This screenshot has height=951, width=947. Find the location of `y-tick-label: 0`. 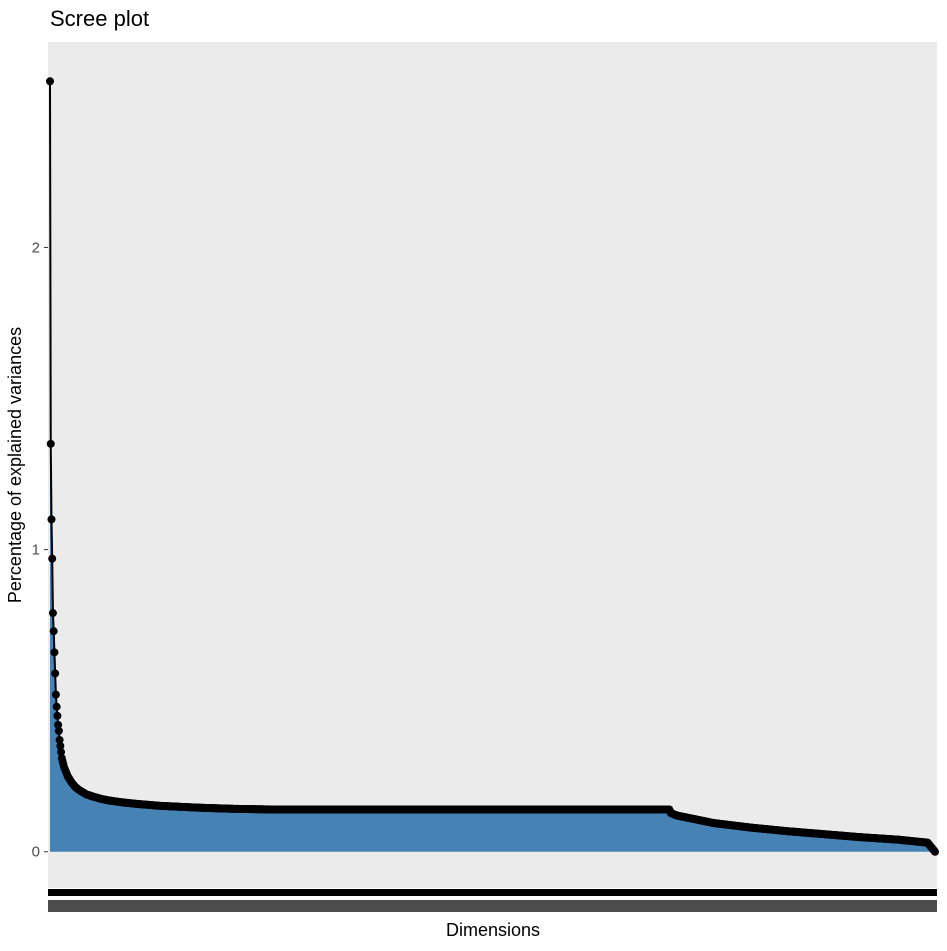

y-tick-label: 0 is located at coordinates (36, 852).